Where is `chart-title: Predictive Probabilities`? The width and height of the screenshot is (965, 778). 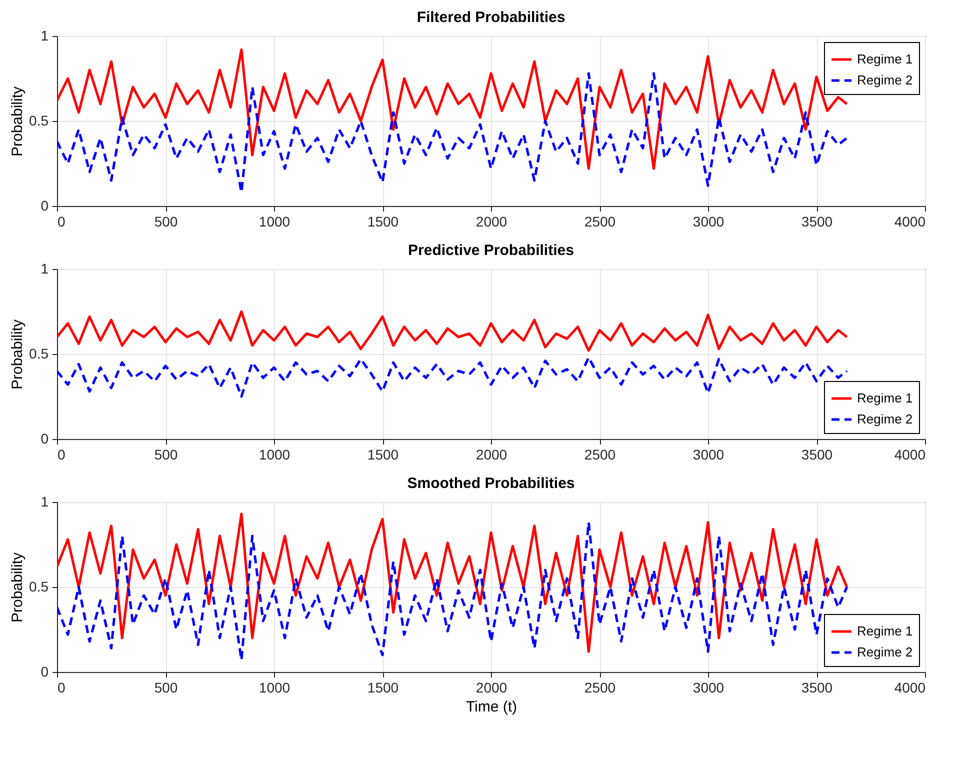
chart-title: Predictive Probabilities is located at coordinates (491, 250).